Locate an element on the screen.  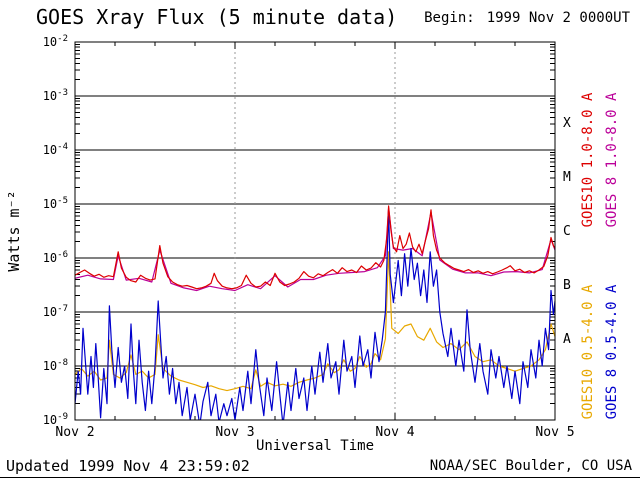
legend-goes10-long: GOES10 1.0-8.0 A is located at coordinates (588, 160).